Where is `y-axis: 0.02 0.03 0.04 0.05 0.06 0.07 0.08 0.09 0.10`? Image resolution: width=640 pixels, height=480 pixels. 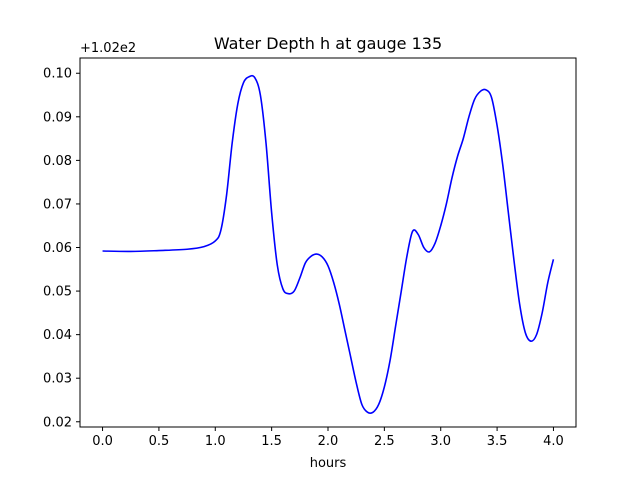 y-axis: 0.02 0.03 0.04 0.05 0.06 0.07 0.08 0.09 0.10 is located at coordinates (61, 248).